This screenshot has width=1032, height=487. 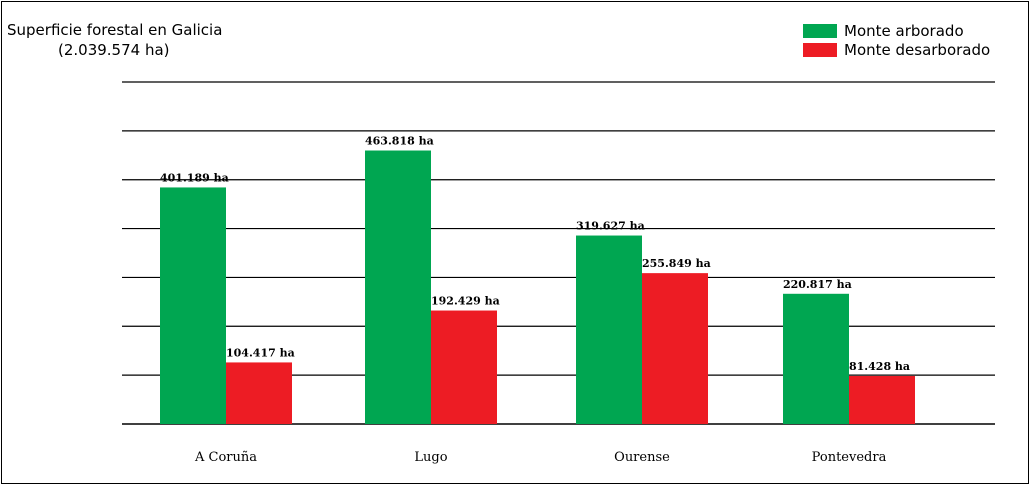 I want to click on data-label-arborado-2: 319.627 ha, so click(x=610, y=226).